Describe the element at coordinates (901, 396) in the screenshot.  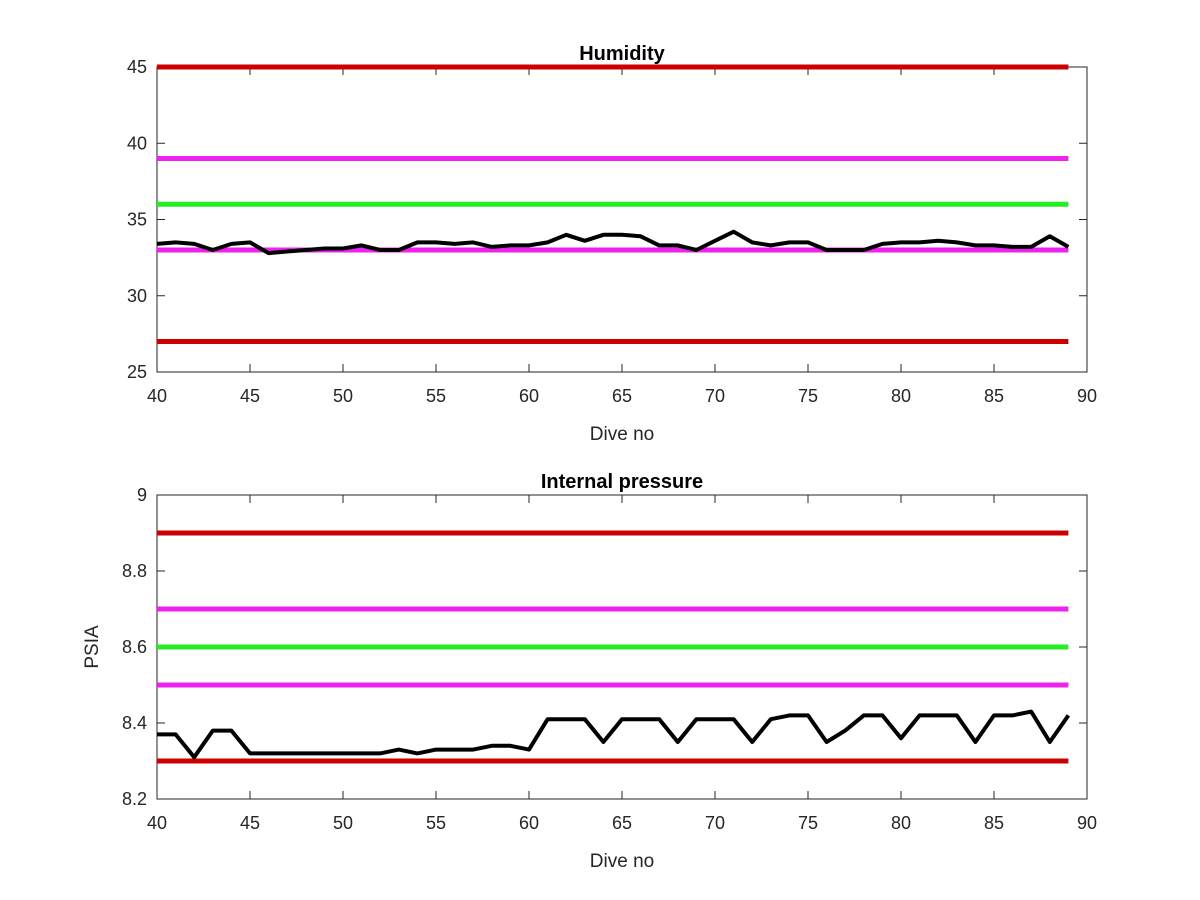
I see `humidity-x-tick-label: 80` at that location.